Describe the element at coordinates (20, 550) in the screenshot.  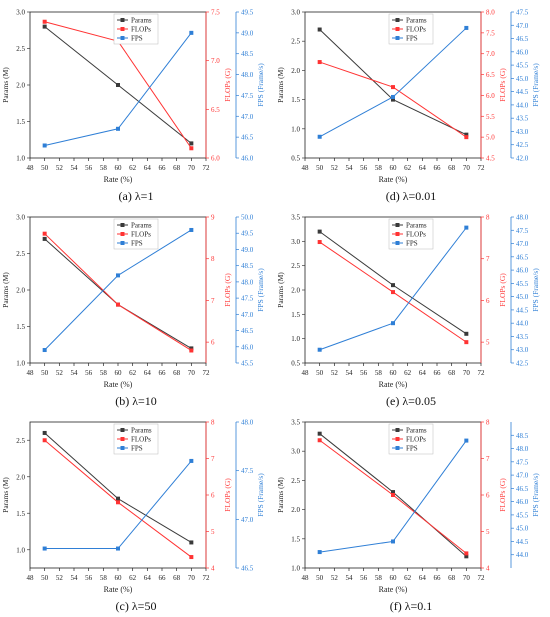
I see `y-tick-label: 1.0` at that location.